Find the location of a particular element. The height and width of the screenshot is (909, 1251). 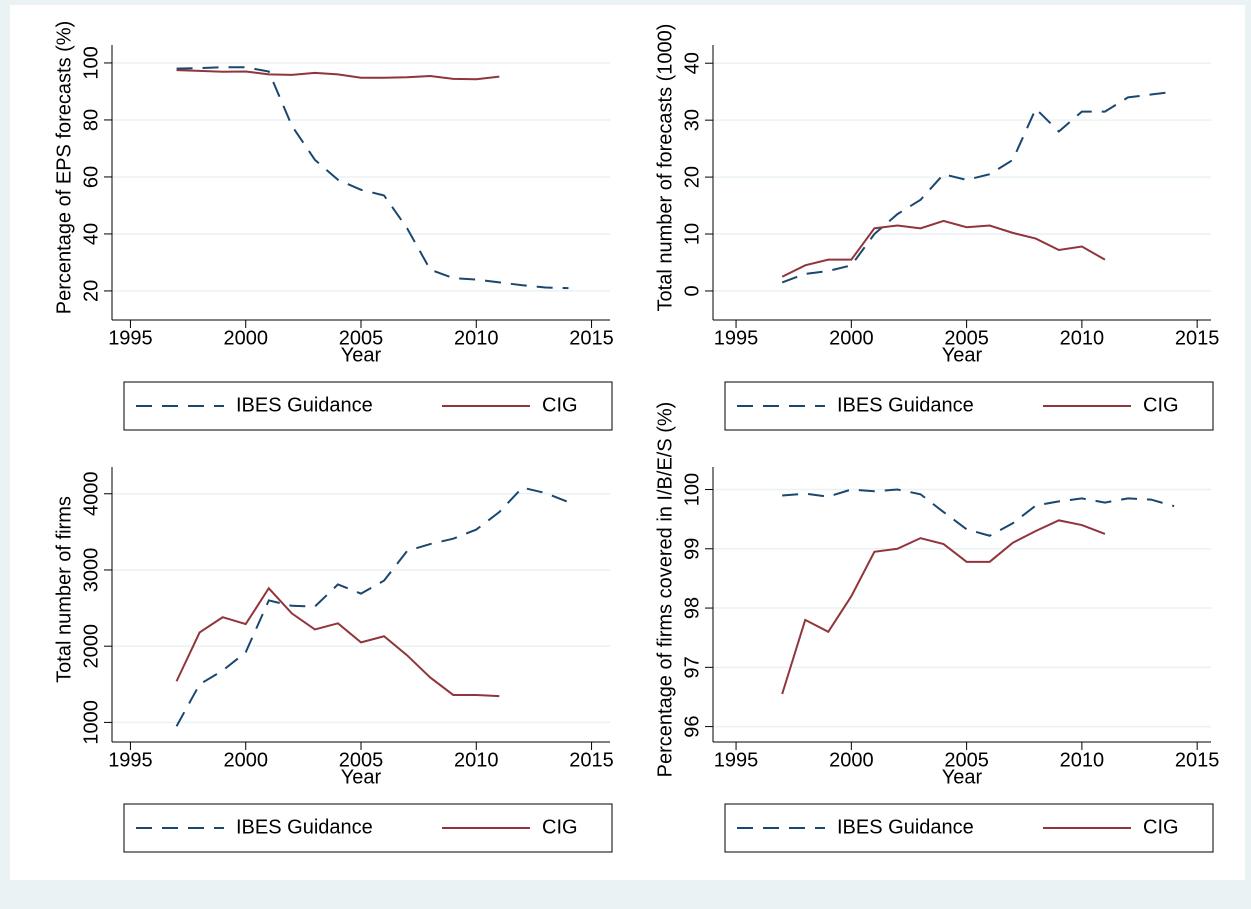

y-tick-label: 97 is located at coordinates (692, 667).